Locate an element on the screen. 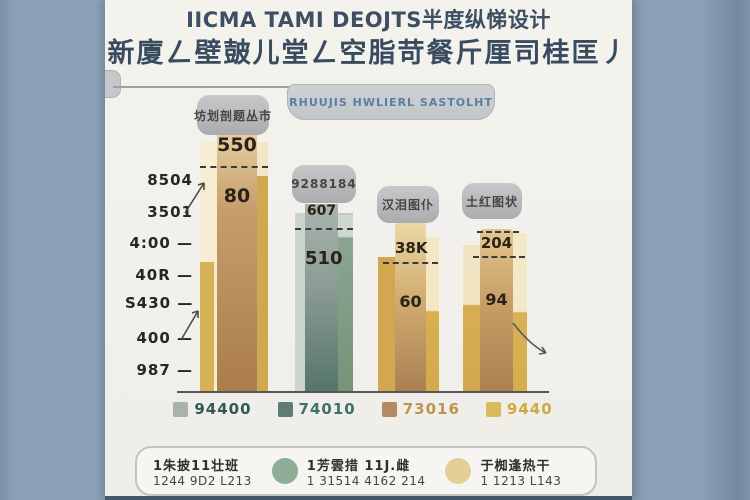  ribbon-banner: RHUUJIS HWLIERL SASTOLHT is located at coordinates (391, 102).